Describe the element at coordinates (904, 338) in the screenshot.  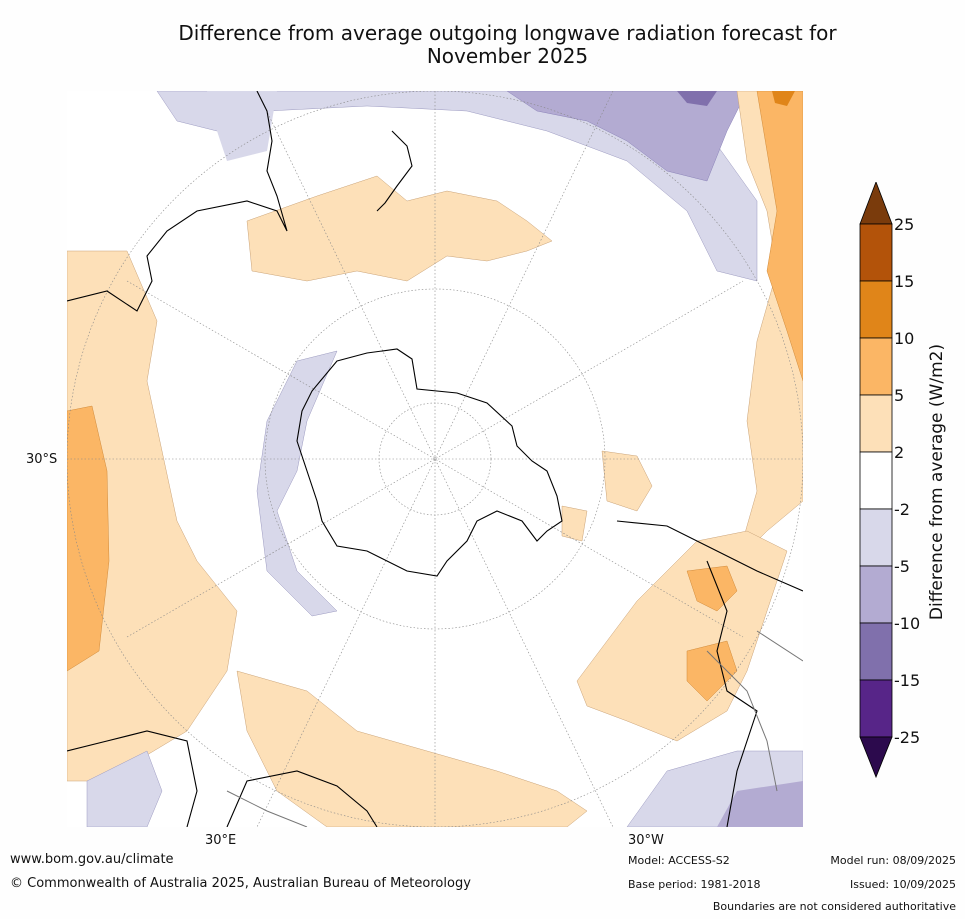
I see `colorbar-tick-label: 10` at that location.